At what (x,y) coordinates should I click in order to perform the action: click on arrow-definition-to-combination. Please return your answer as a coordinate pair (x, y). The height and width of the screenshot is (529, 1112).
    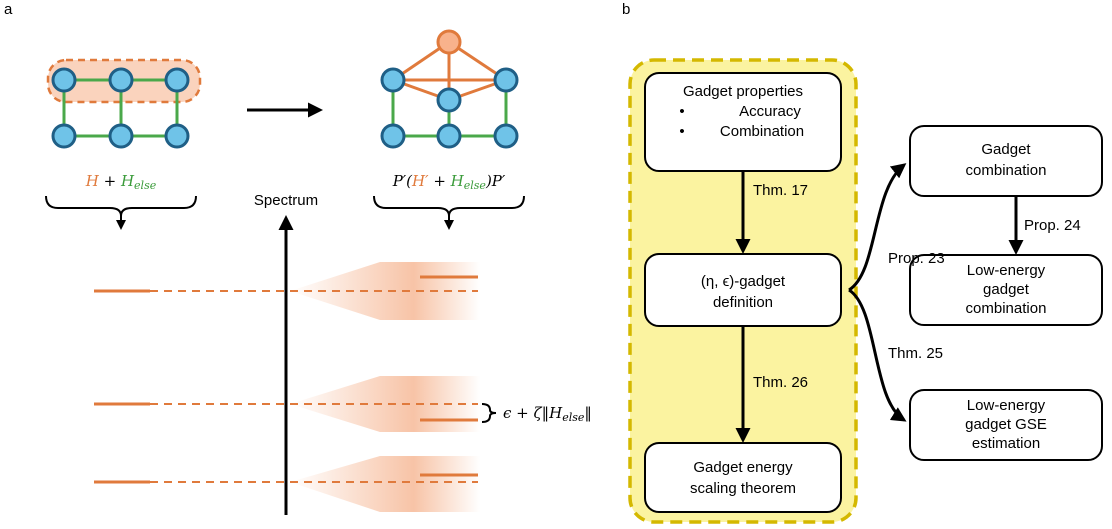
    Looking at the image, I should click on (877, 227).